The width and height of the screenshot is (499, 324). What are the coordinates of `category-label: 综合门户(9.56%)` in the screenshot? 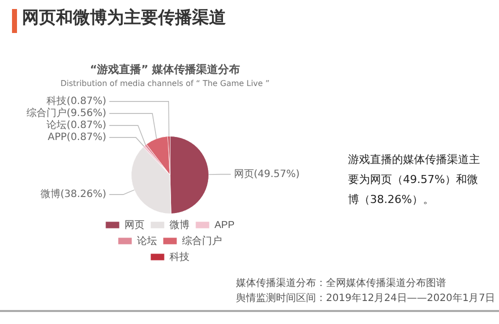 It's located at (66, 114).